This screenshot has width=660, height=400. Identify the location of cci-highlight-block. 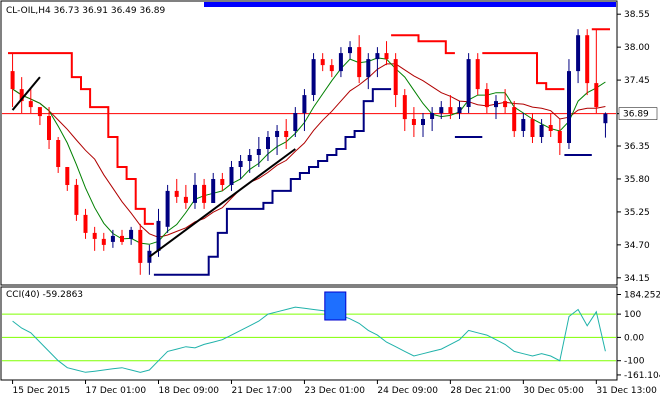
(335, 306).